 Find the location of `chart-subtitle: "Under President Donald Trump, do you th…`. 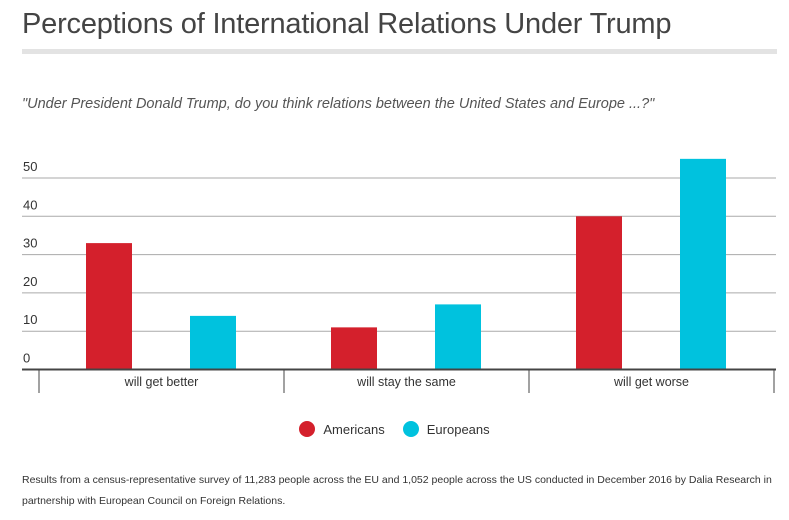

chart-subtitle: "Under President Donald Trump, do you th… is located at coordinates (338, 104).